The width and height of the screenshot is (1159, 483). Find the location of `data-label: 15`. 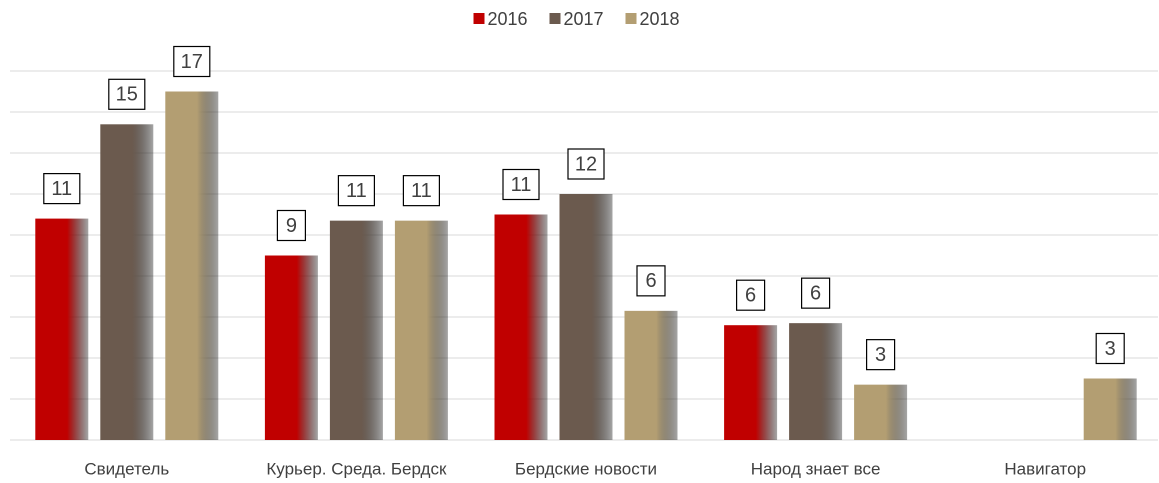

data-label: 15 is located at coordinates (127, 95).